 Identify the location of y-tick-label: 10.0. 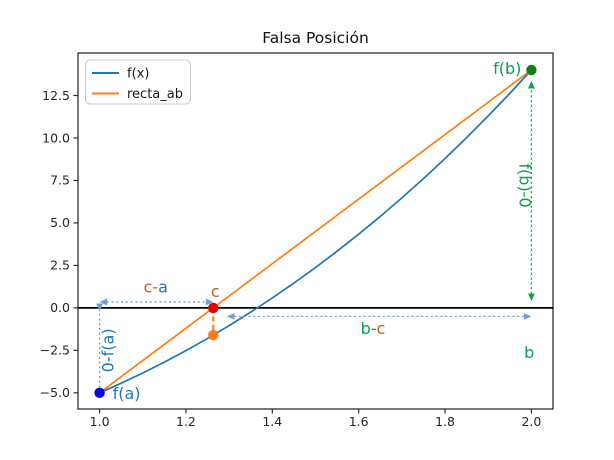
(56, 137).